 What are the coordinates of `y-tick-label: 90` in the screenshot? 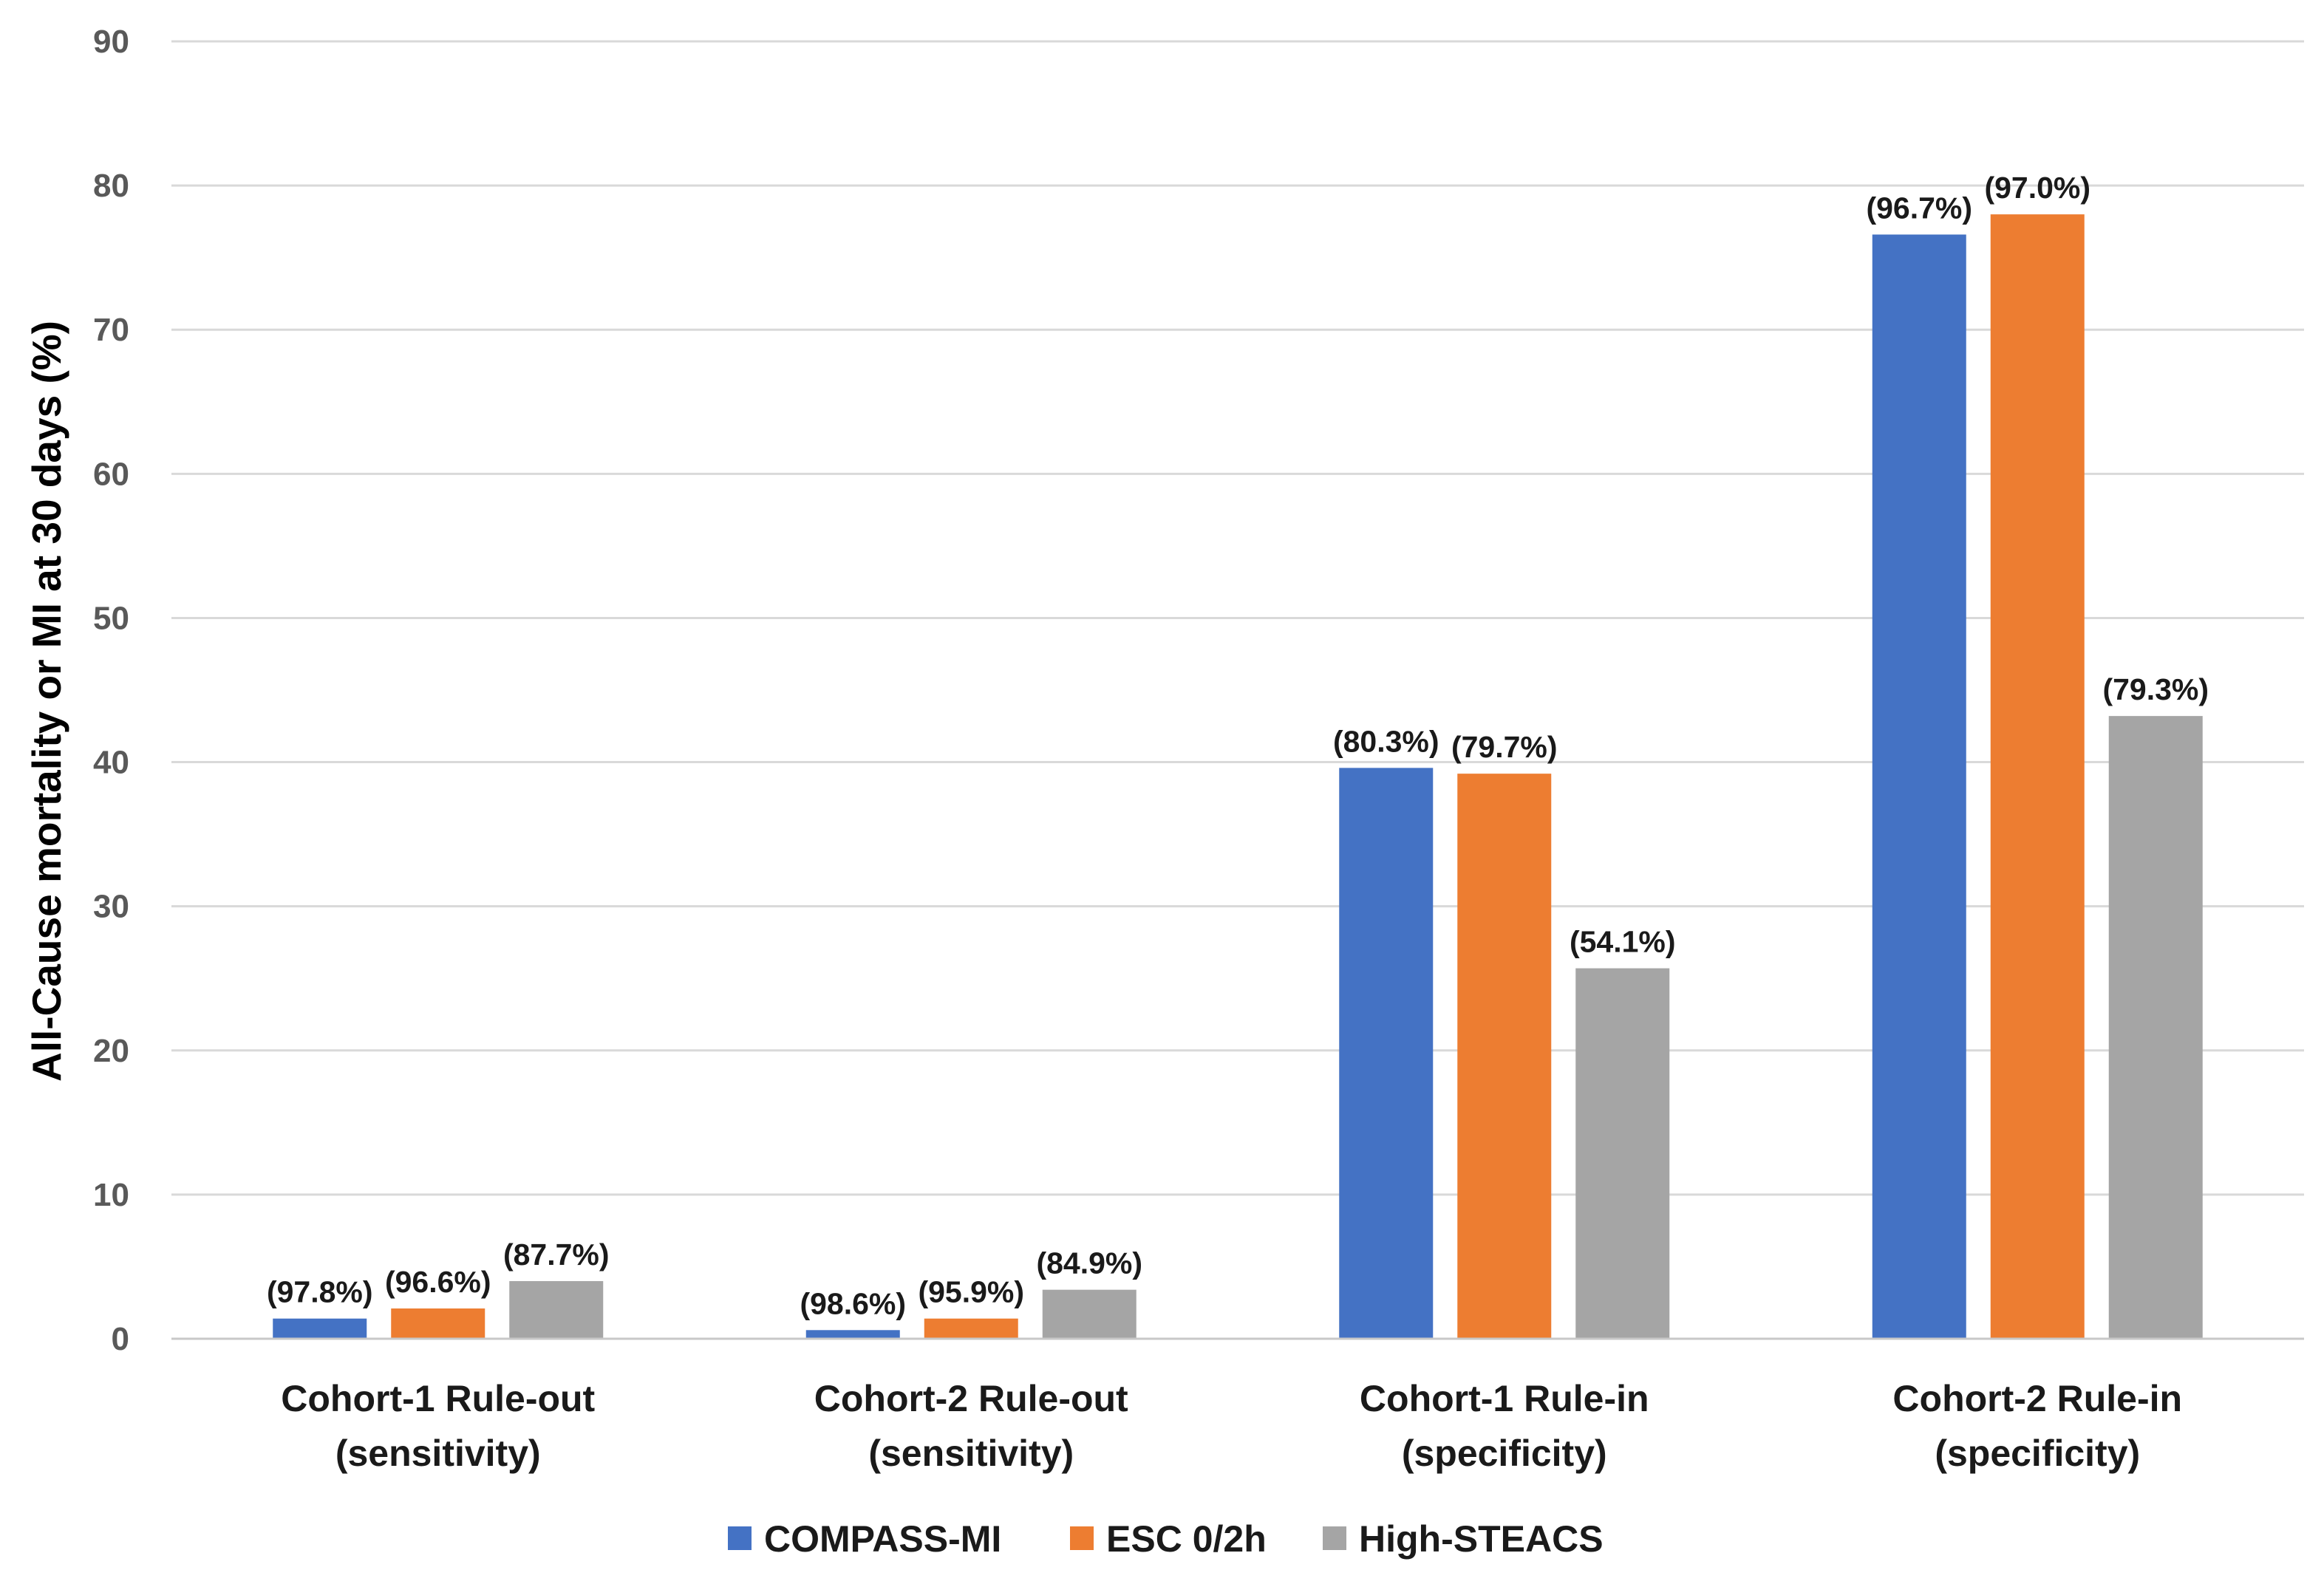 It's located at (111, 42).